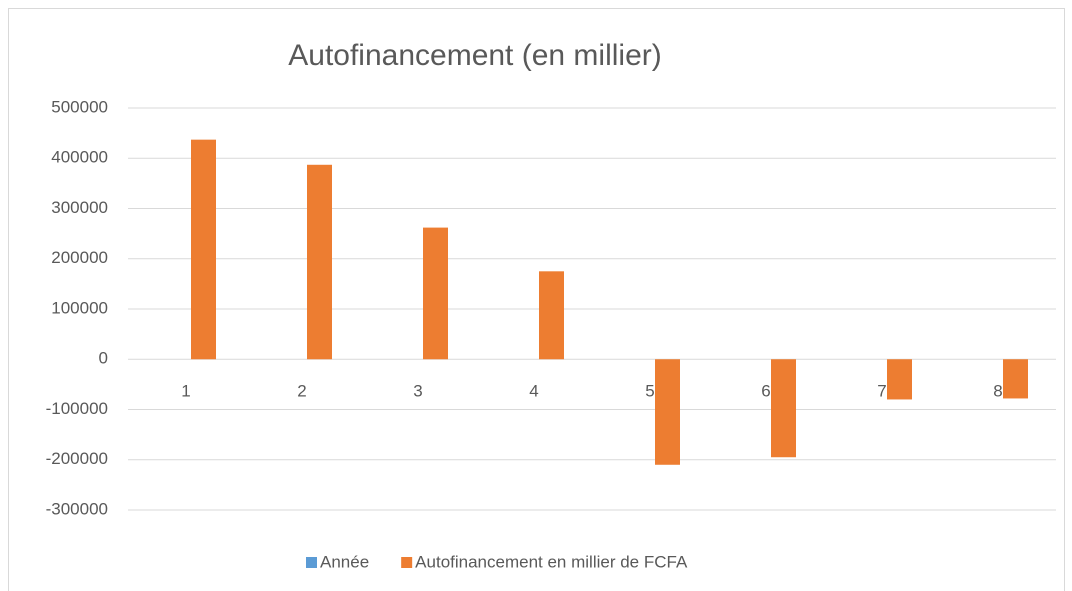 The image size is (1072, 591). What do you see at coordinates (77, 508) in the screenshot?
I see `y-tick-label: -300000` at bounding box center [77, 508].